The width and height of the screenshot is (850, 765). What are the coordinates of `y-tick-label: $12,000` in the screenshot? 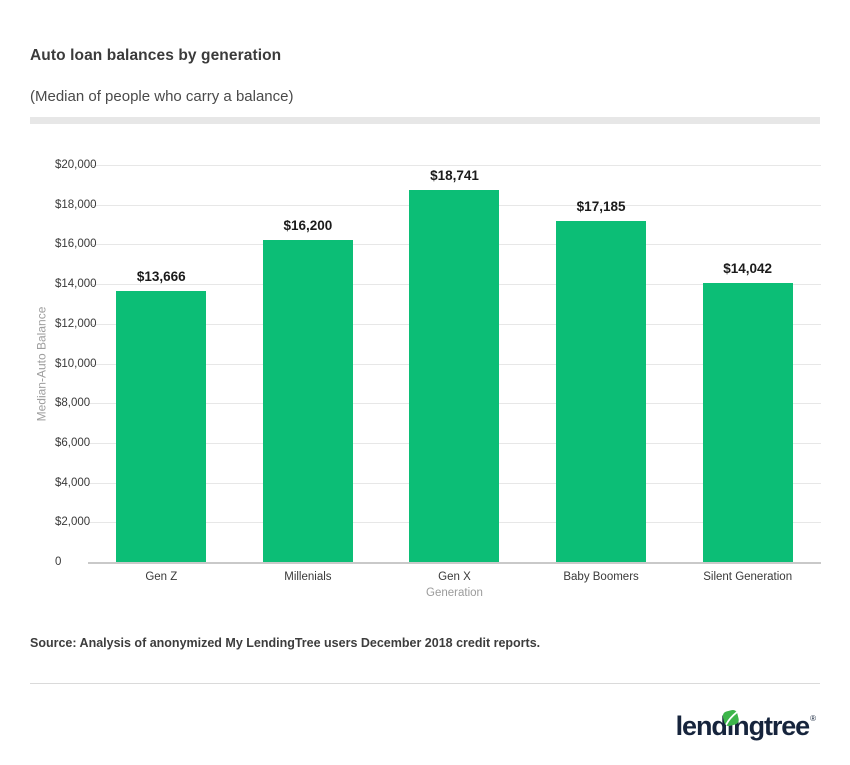 It's located at (76, 323).